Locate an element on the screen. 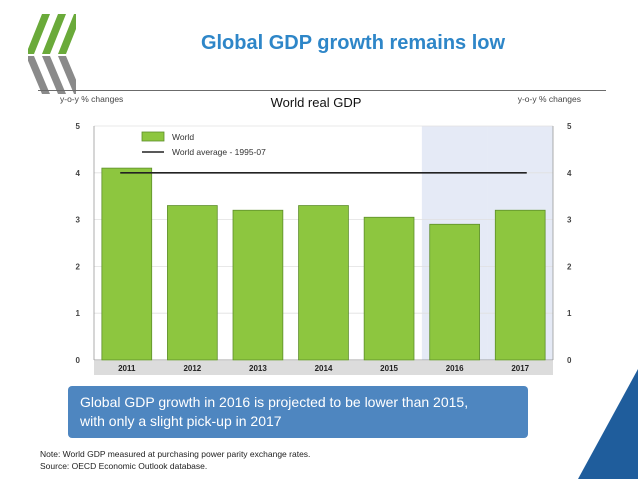 The width and height of the screenshot is (638, 479). callout-line-2: with only a slight pick-up in 2017 is located at coordinates (181, 421).